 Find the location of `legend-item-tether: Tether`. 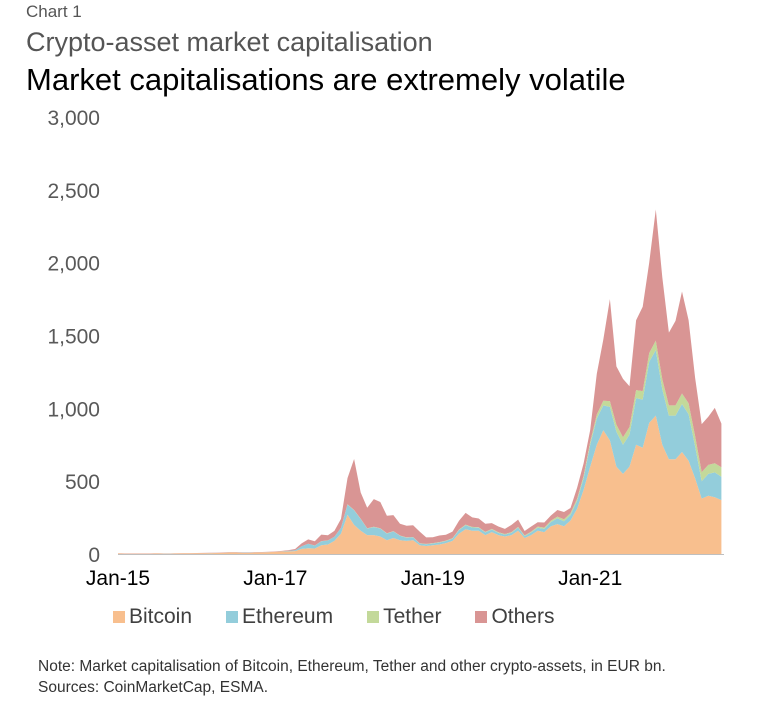

legend-item-tether: Tether is located at coordinates (404, 617).